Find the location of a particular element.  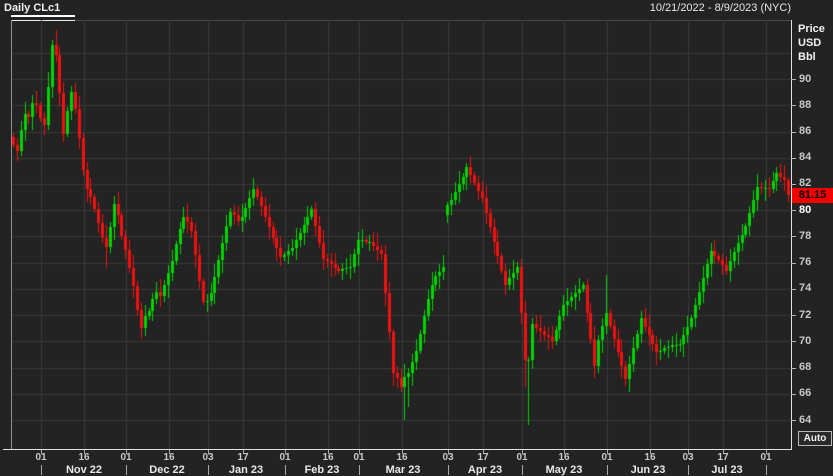

auto-scale-button: Auto is located at coordinates (815, 438).